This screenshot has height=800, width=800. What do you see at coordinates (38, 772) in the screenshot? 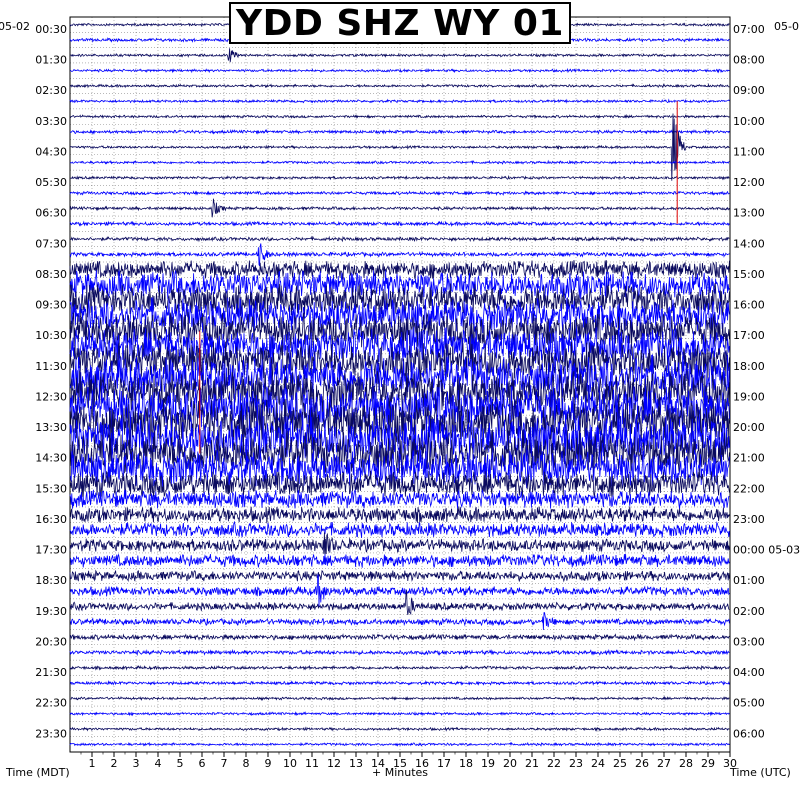
I see `left-axis-title: Time (MDT)` at bounding box center [38, 772].